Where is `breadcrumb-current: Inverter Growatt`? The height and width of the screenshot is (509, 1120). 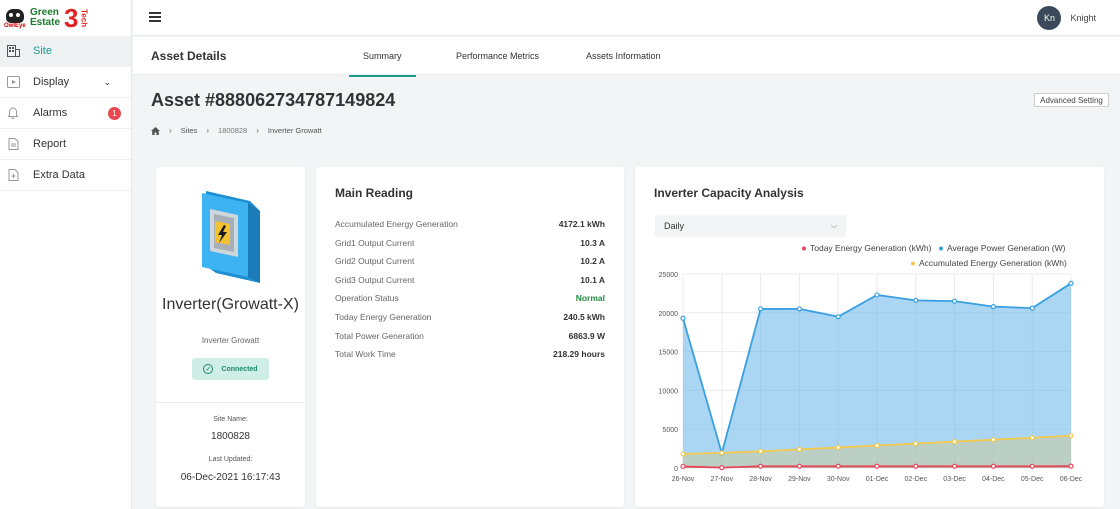 breadcrumb-current: Inverter Growatt is located at coordinates (294, 130).